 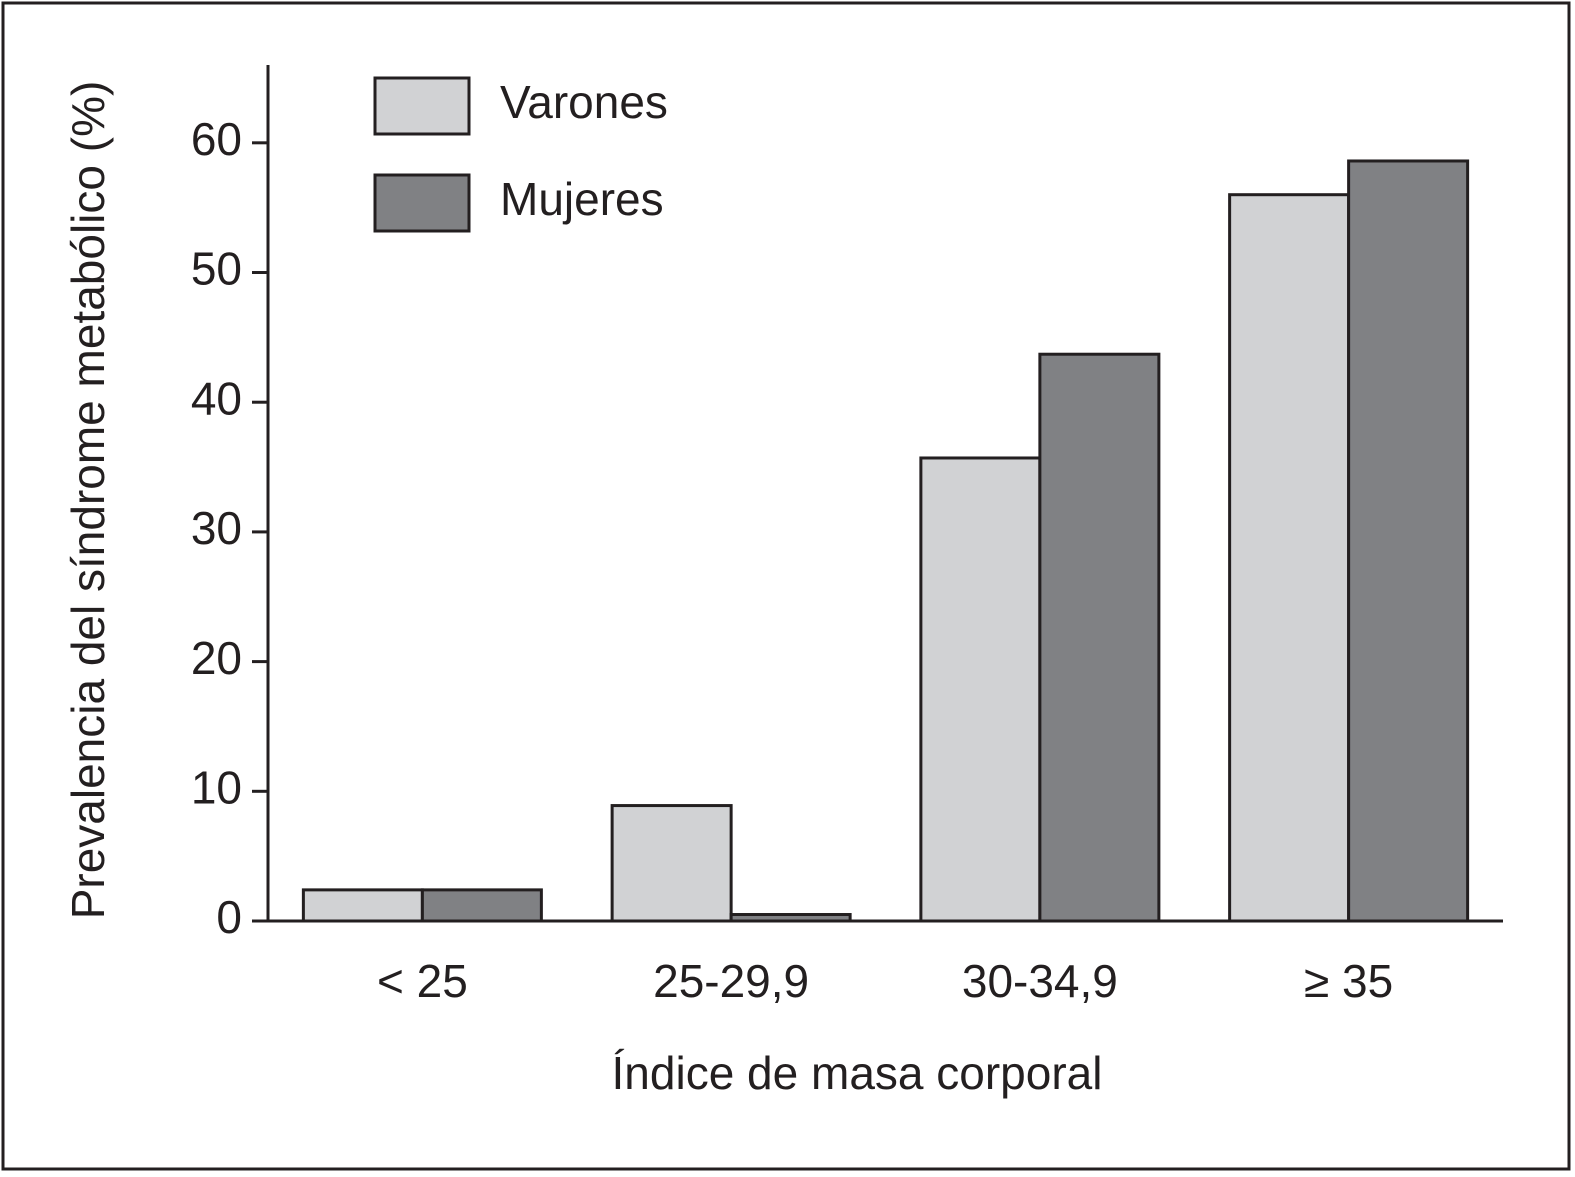 I want to click on y-tick-label: 30, so click(x=216, y=528).